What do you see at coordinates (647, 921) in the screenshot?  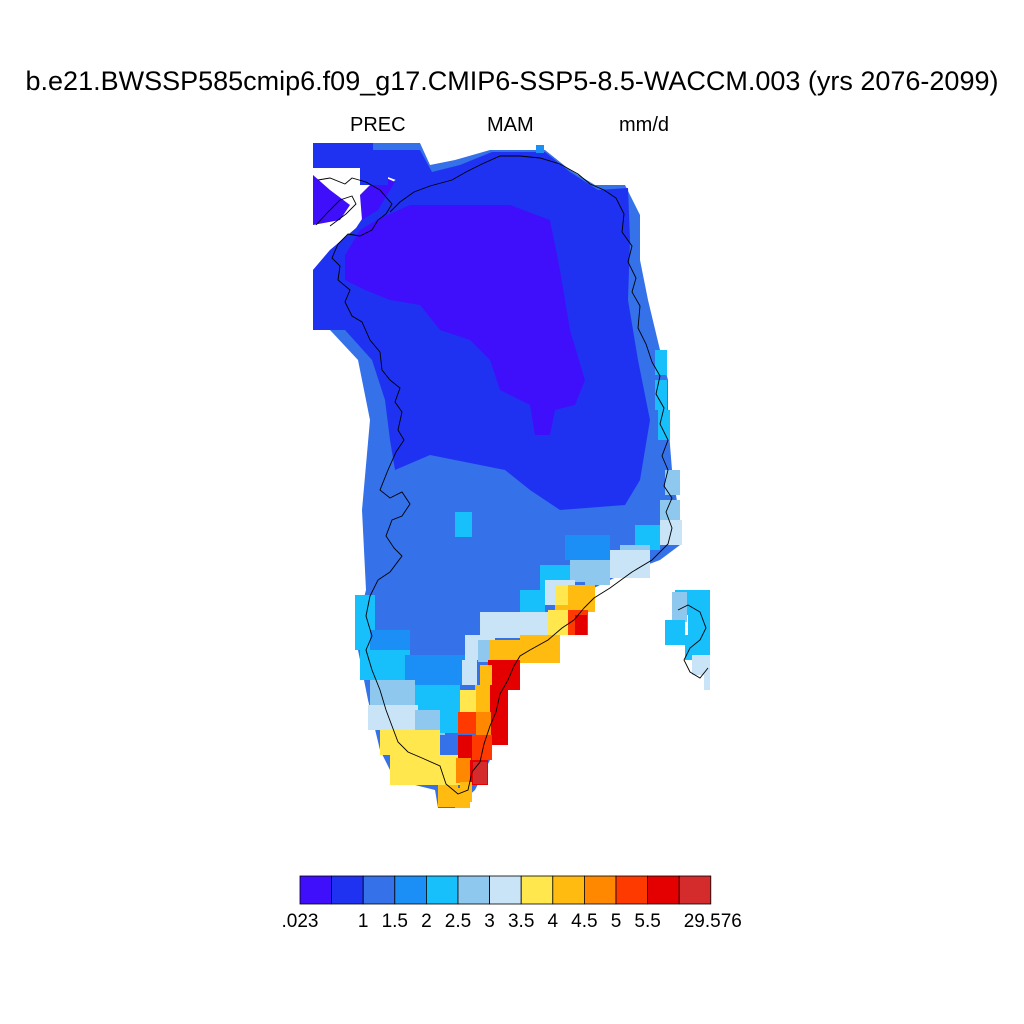 I see `colorbar-tick-label: 5.5` at bounding box center [647, 921].